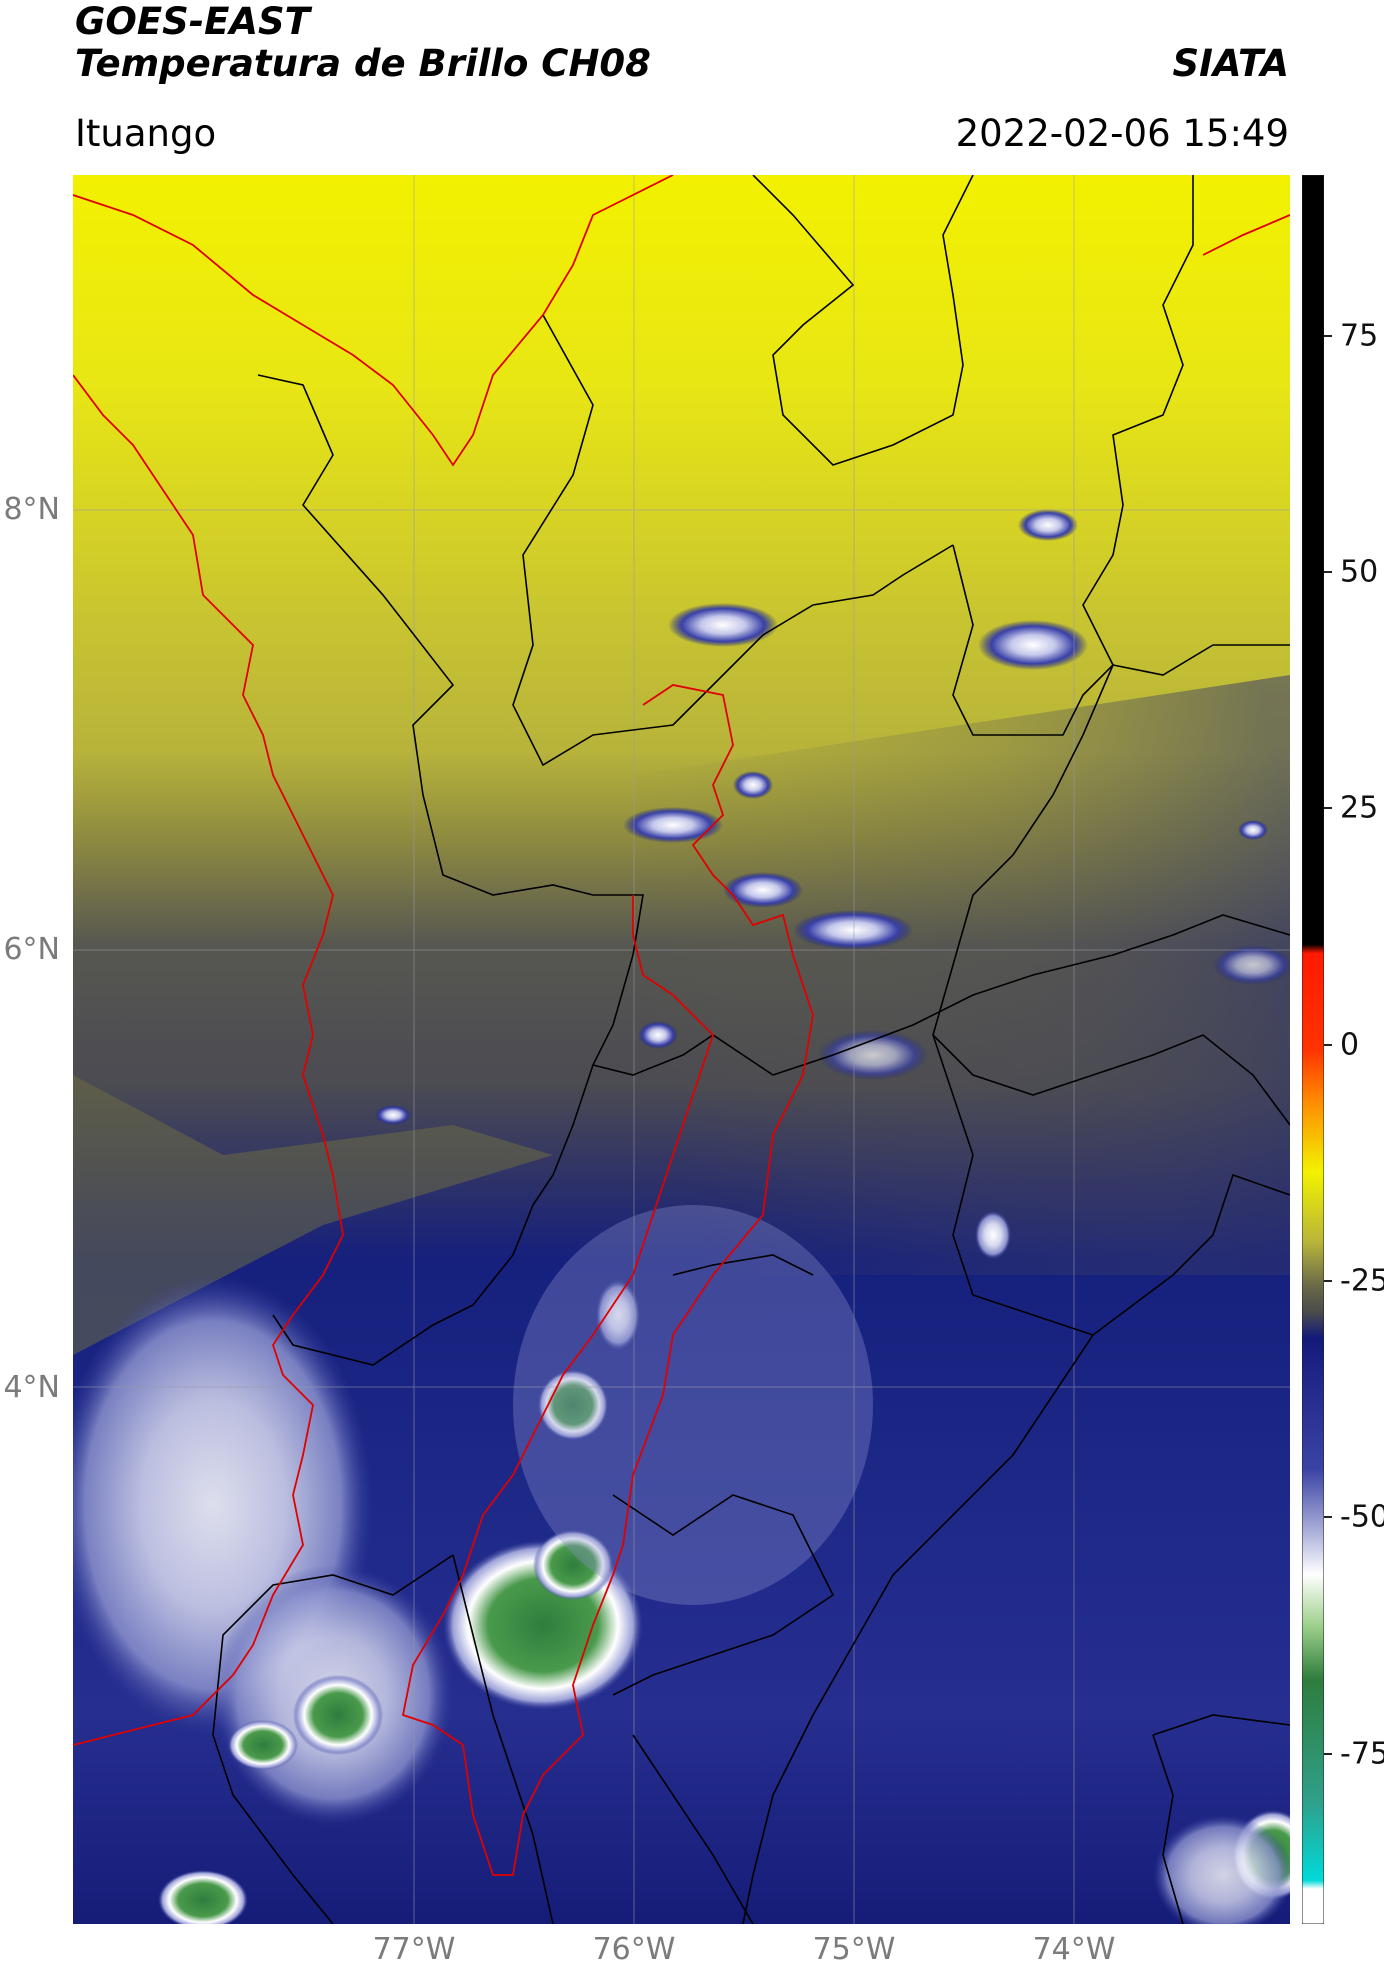 This screenshot has height=1981, width=1384. Describe the element at coordinates (634, 1949) in the screenshot. I see `lon-label-76w: 76°W` at that location.